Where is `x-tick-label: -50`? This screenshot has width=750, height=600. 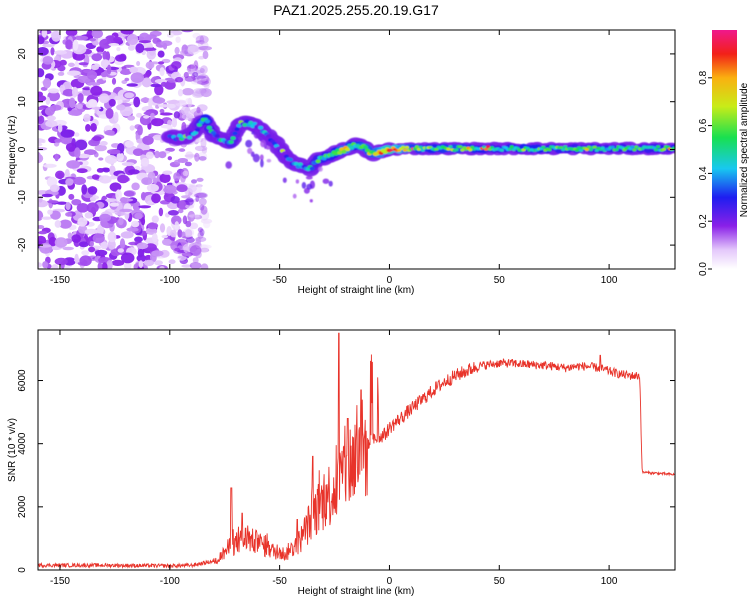 x-tick-label: -50 is located at coordinates (279, 581).